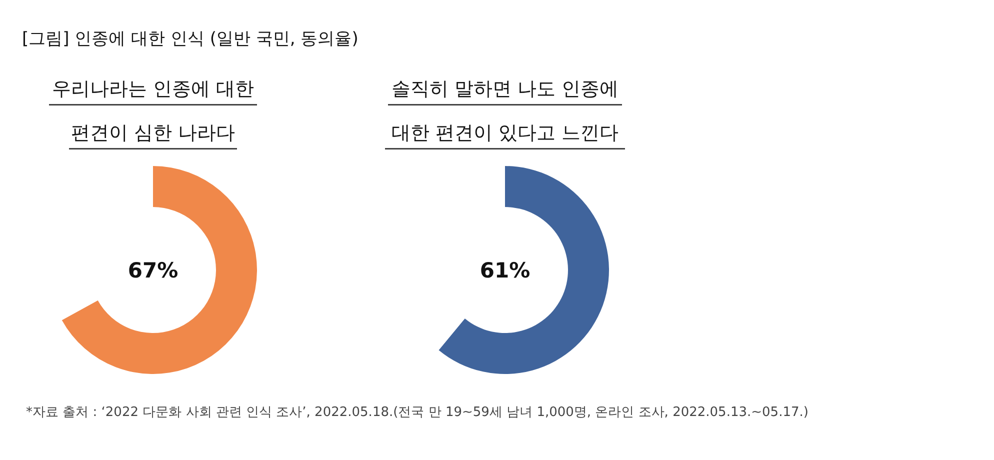  Describe the element at coordinates (505, 111) in the screenshot. I see `chart-title: 솔직히 말하면 나도 인종에 대한 편견이 있다고 느낀다` at that location.